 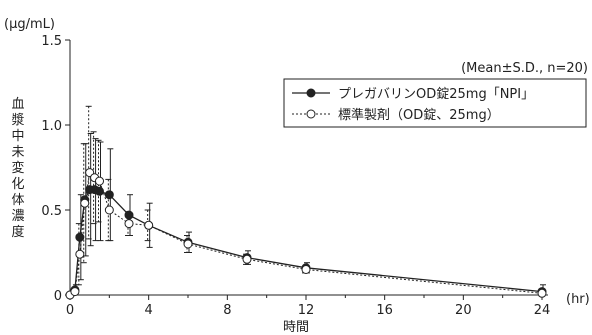 What do you see at coordinates (384, 310) in the screenshot?
I see `x-tick-label: 16` at bounding box center [384, 310].